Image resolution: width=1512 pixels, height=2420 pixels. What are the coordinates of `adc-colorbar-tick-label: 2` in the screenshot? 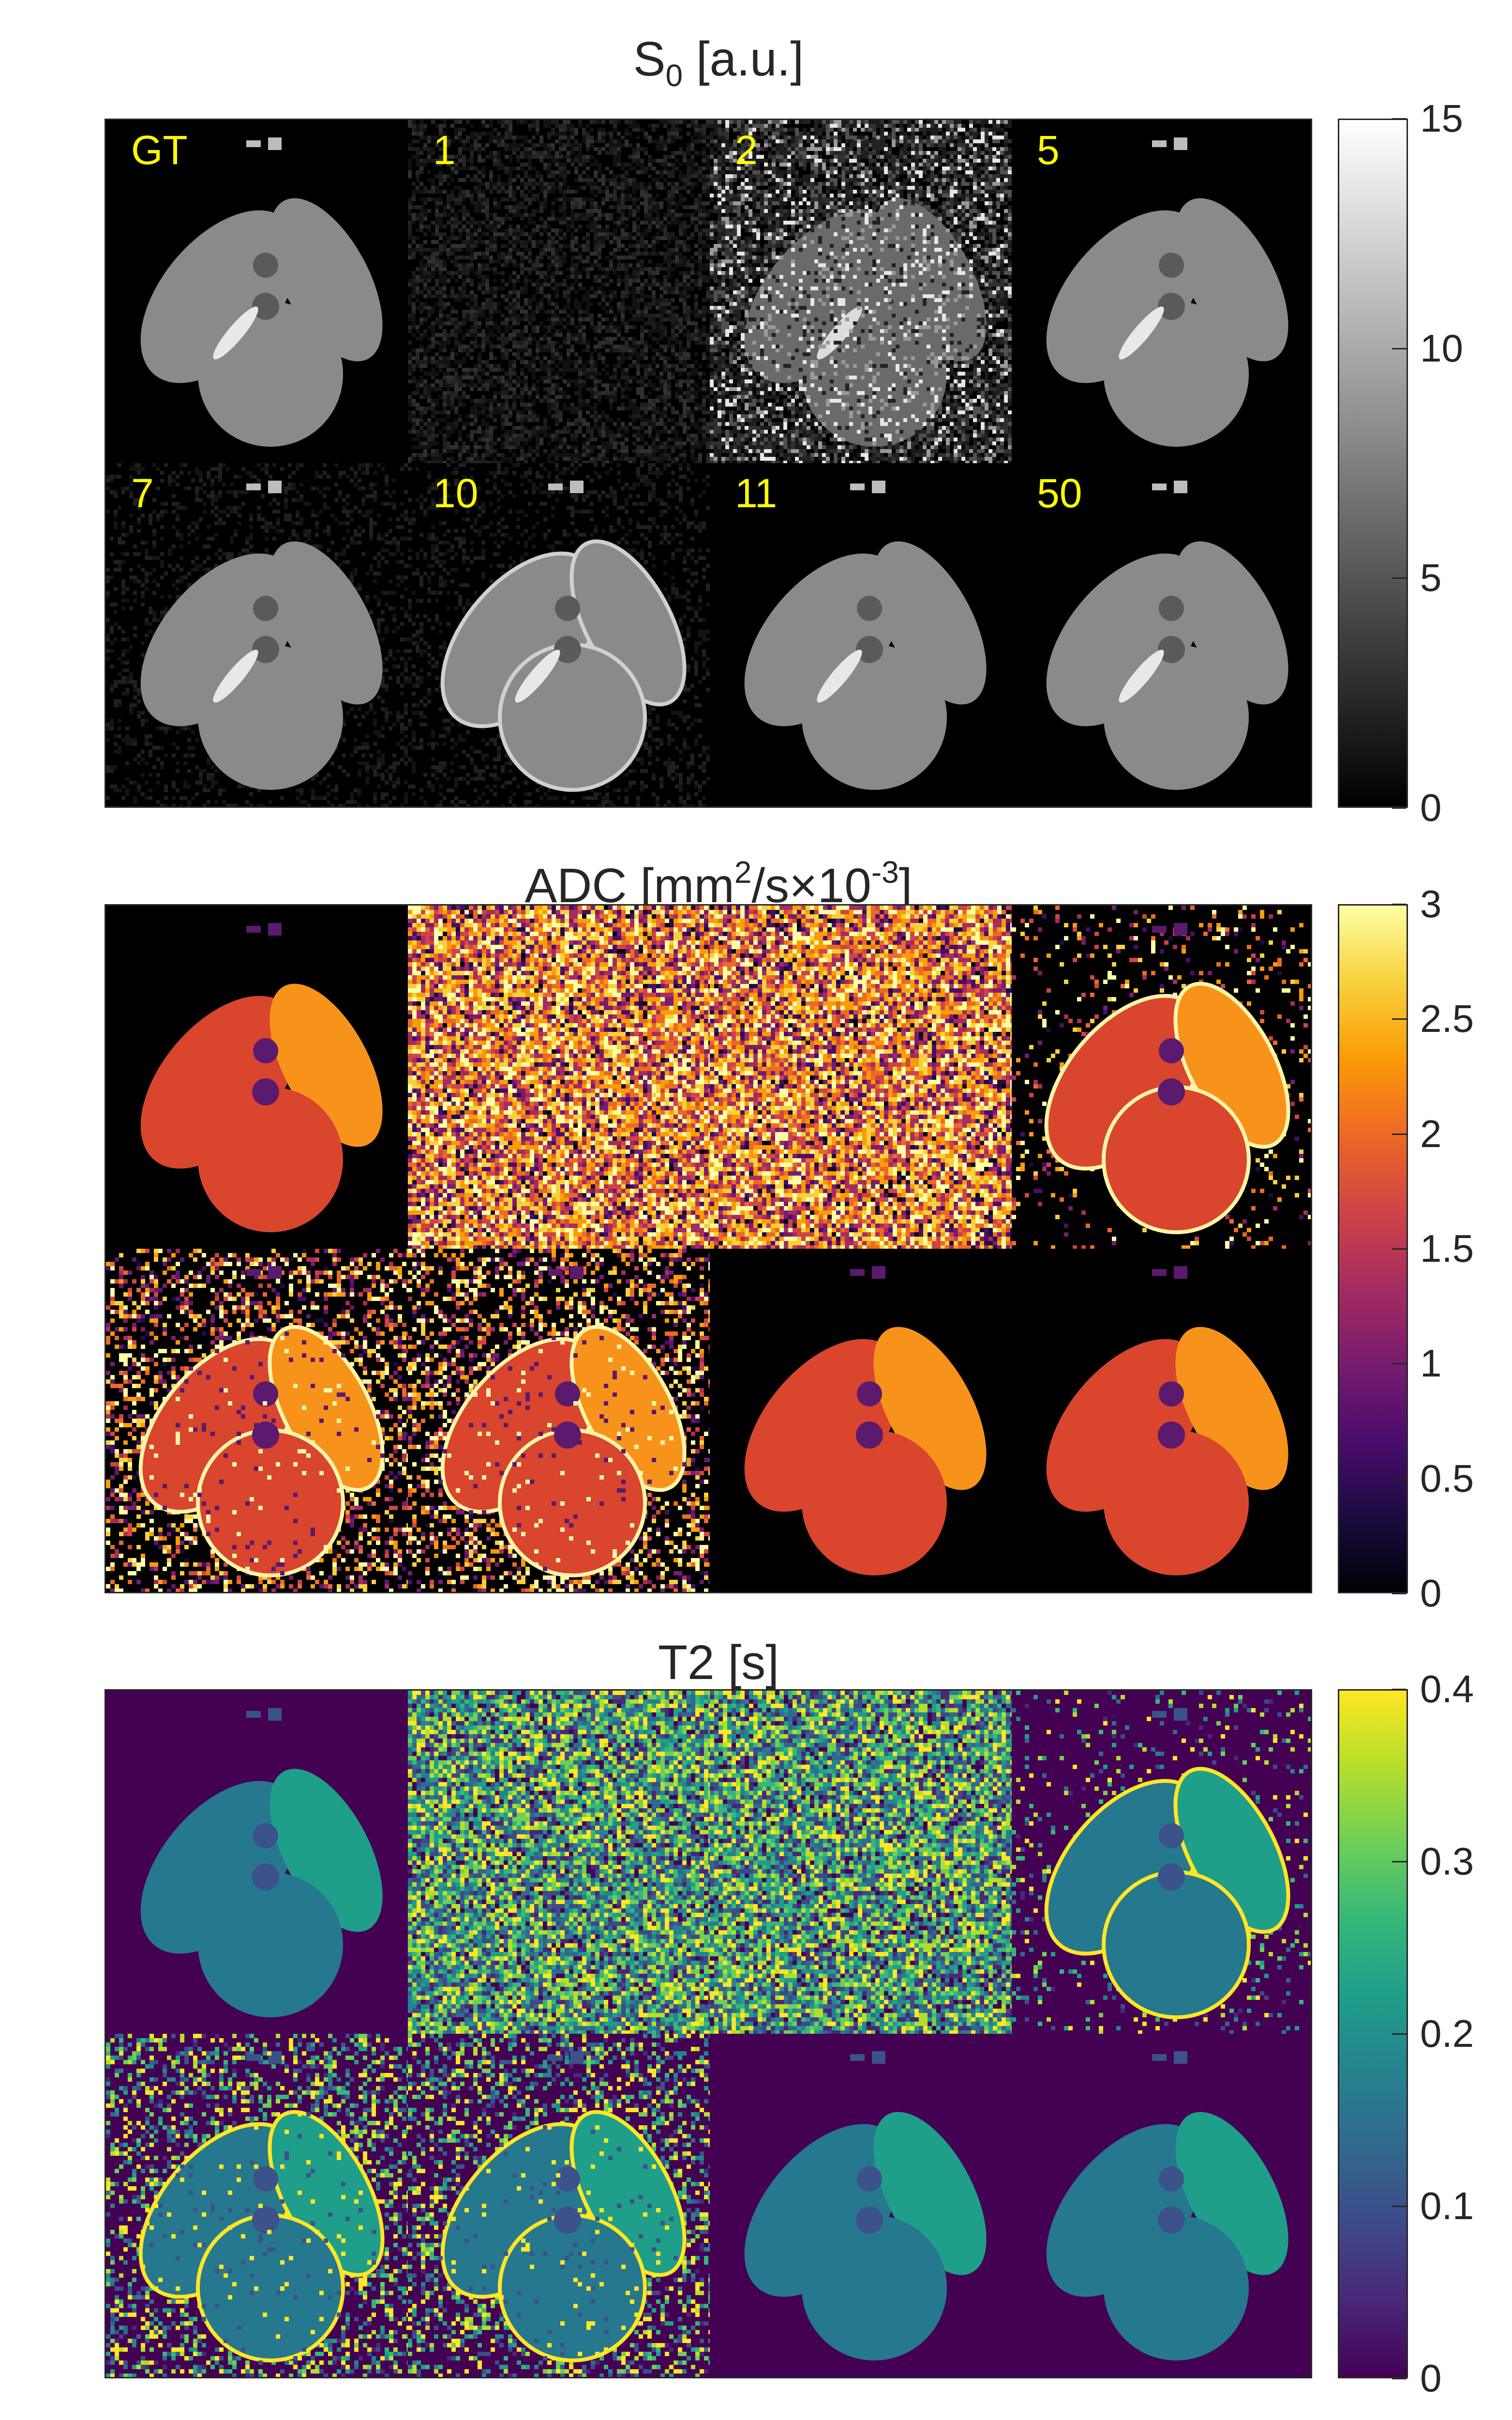 It's located at (1431, 1133).